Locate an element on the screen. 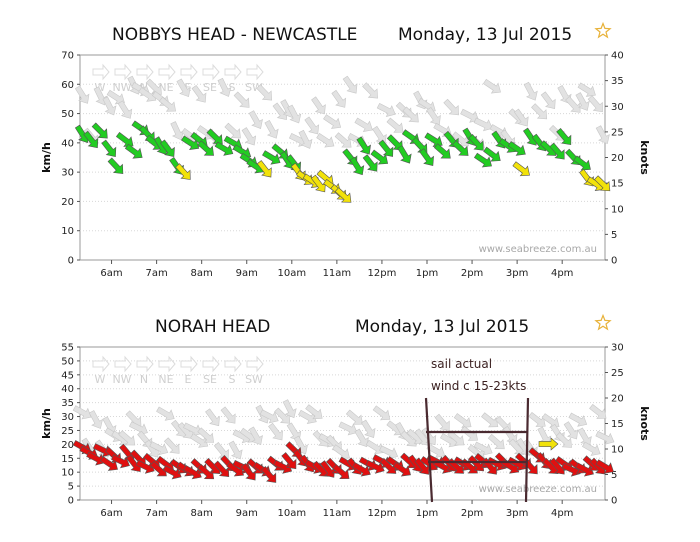  y-tick-label: 55 is located at coordinates (67, 348).